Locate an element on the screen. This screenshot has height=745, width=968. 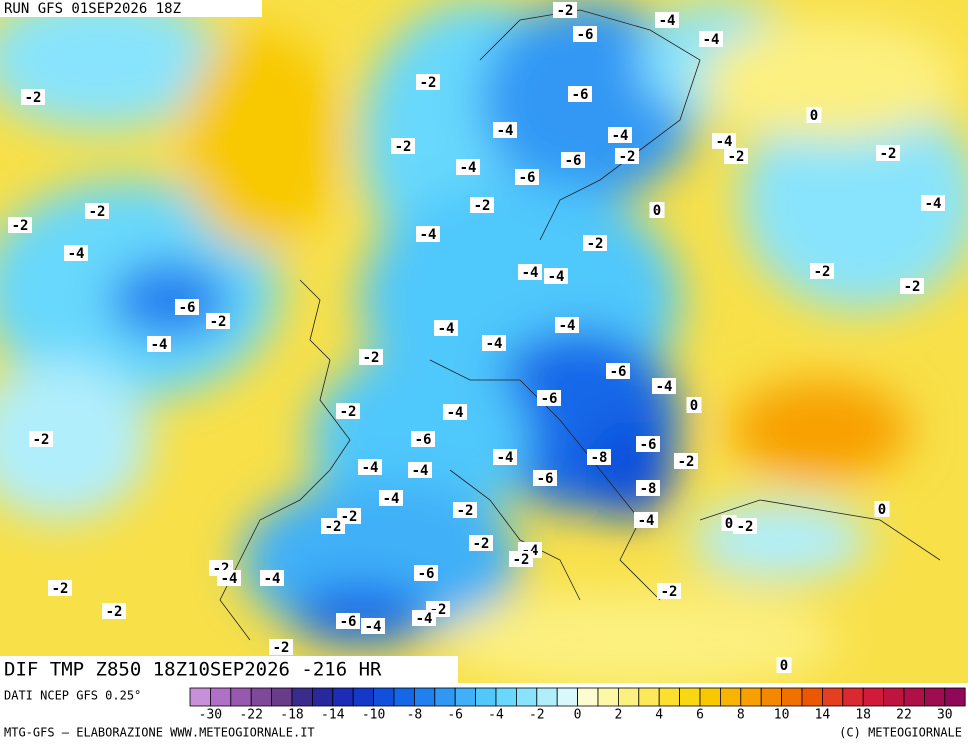
contour-label: 0 is located at coordinates (882, 510).